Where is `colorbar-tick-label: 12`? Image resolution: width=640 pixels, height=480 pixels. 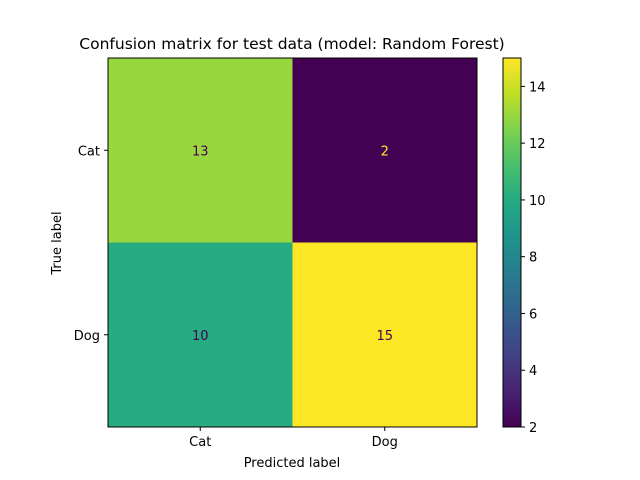
colorbar-tick-label: 12 is located at coordinates (537, 144).